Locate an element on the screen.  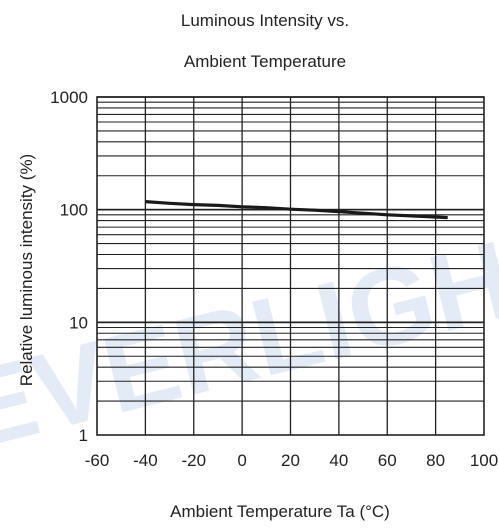
y-tick-label: 100 is located at coordinates (74, 210).